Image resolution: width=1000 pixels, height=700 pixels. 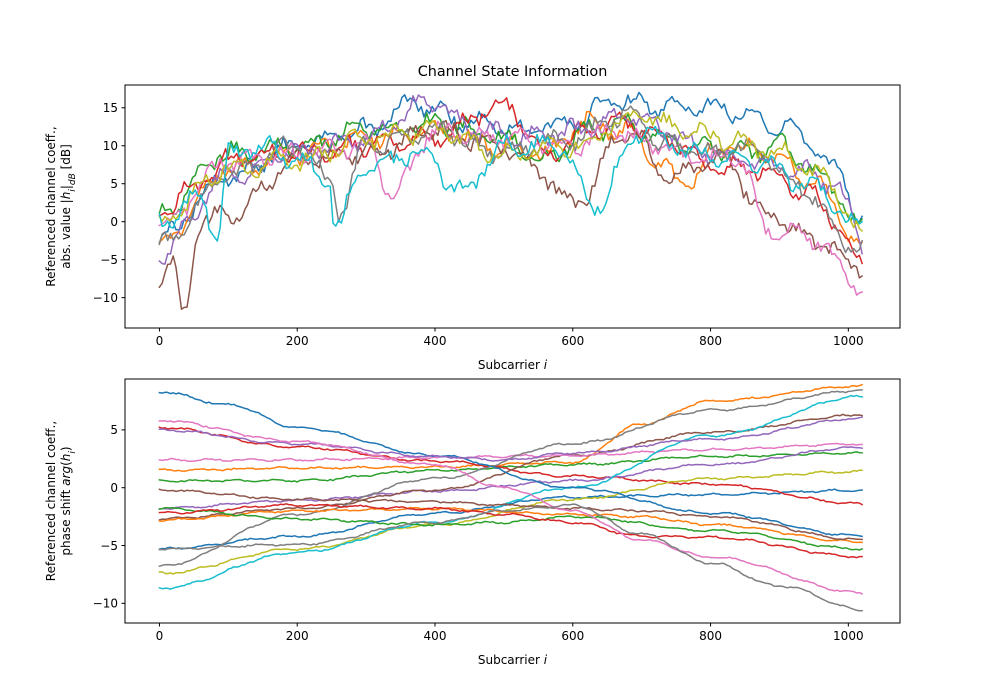 I want to click on svg-text: abs. value |hi|dB [dB], so click(x=68, y=206).